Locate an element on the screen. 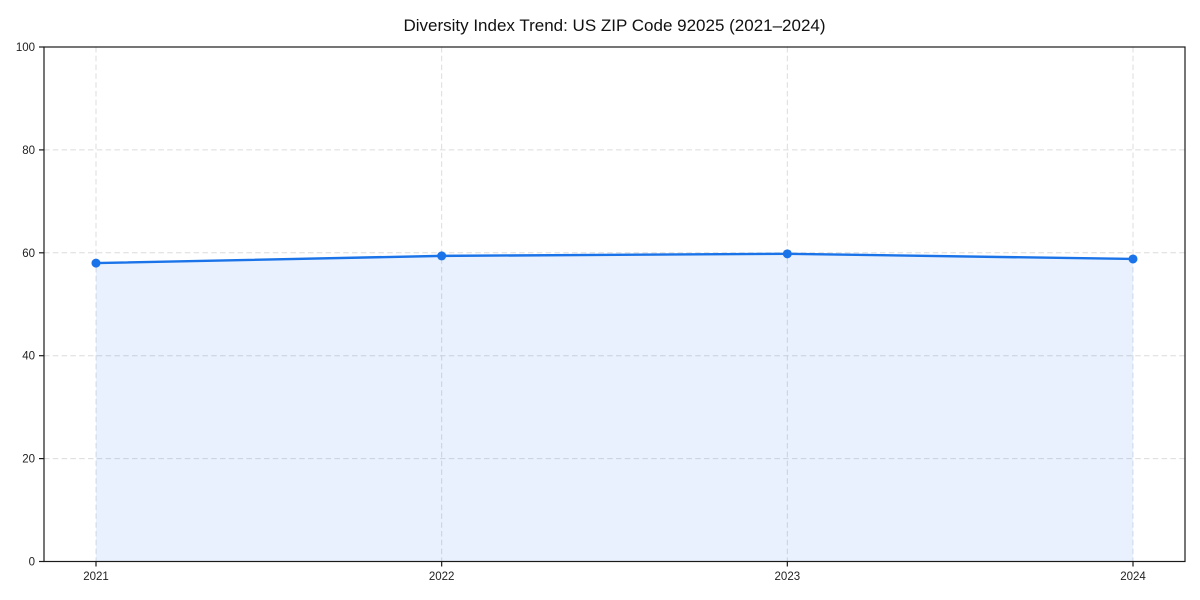 The height and width of the screenshot is (600, 1200). x-tick-label: 2021 is located at coordinates (96, 577).